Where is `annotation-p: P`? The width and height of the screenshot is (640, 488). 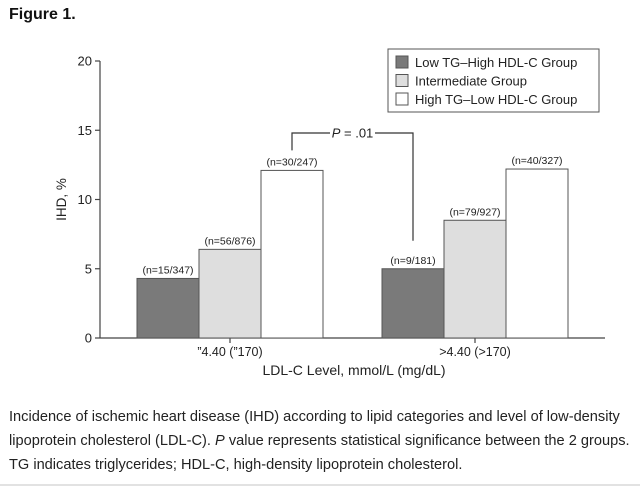
annotation-p: P is located at coordinates (336, 133).